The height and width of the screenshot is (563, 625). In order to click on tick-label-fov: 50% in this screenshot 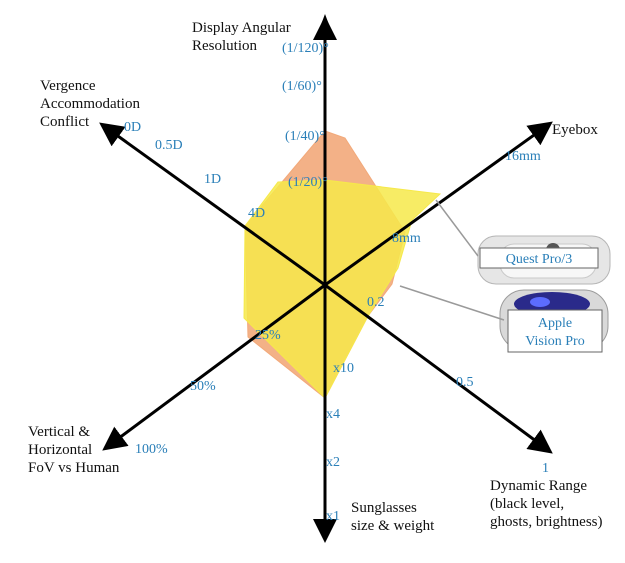, I will do `click(203, 386)`.